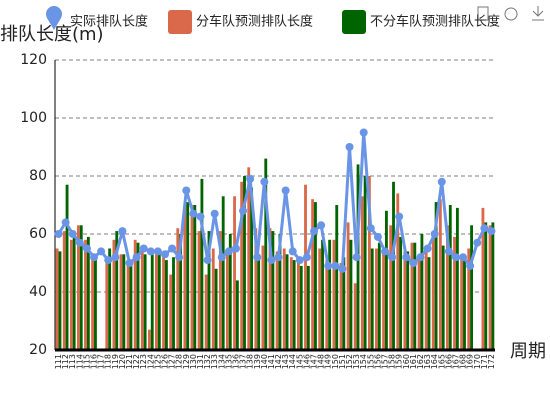 Image resolution: width=550 pixels, height=420 pixels. Describe the element at coordinates (172, 361) in the screenshot. I see `x-tick-label: 127` at that location.